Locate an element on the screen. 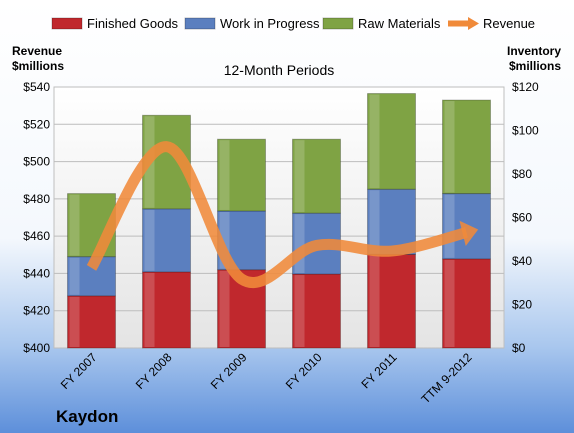 This screenshot has height=433, width=574. left-axis-ticks: $400 $420 $440 $460 $480 $500 $520 $540 is located at coordinates (36, 217).